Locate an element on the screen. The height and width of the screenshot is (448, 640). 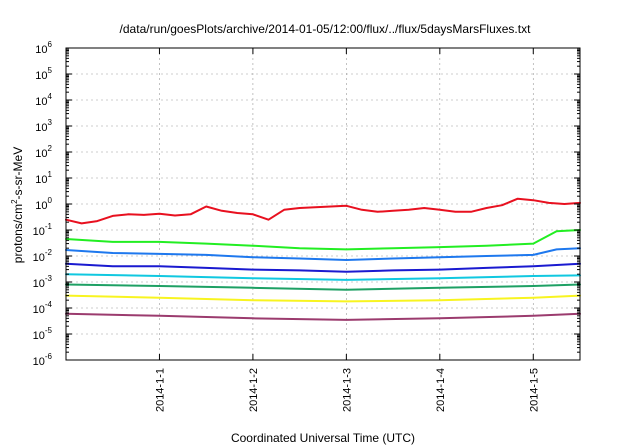
x-tick-label: 2014-1-4 is located at coordinates (441, 390).